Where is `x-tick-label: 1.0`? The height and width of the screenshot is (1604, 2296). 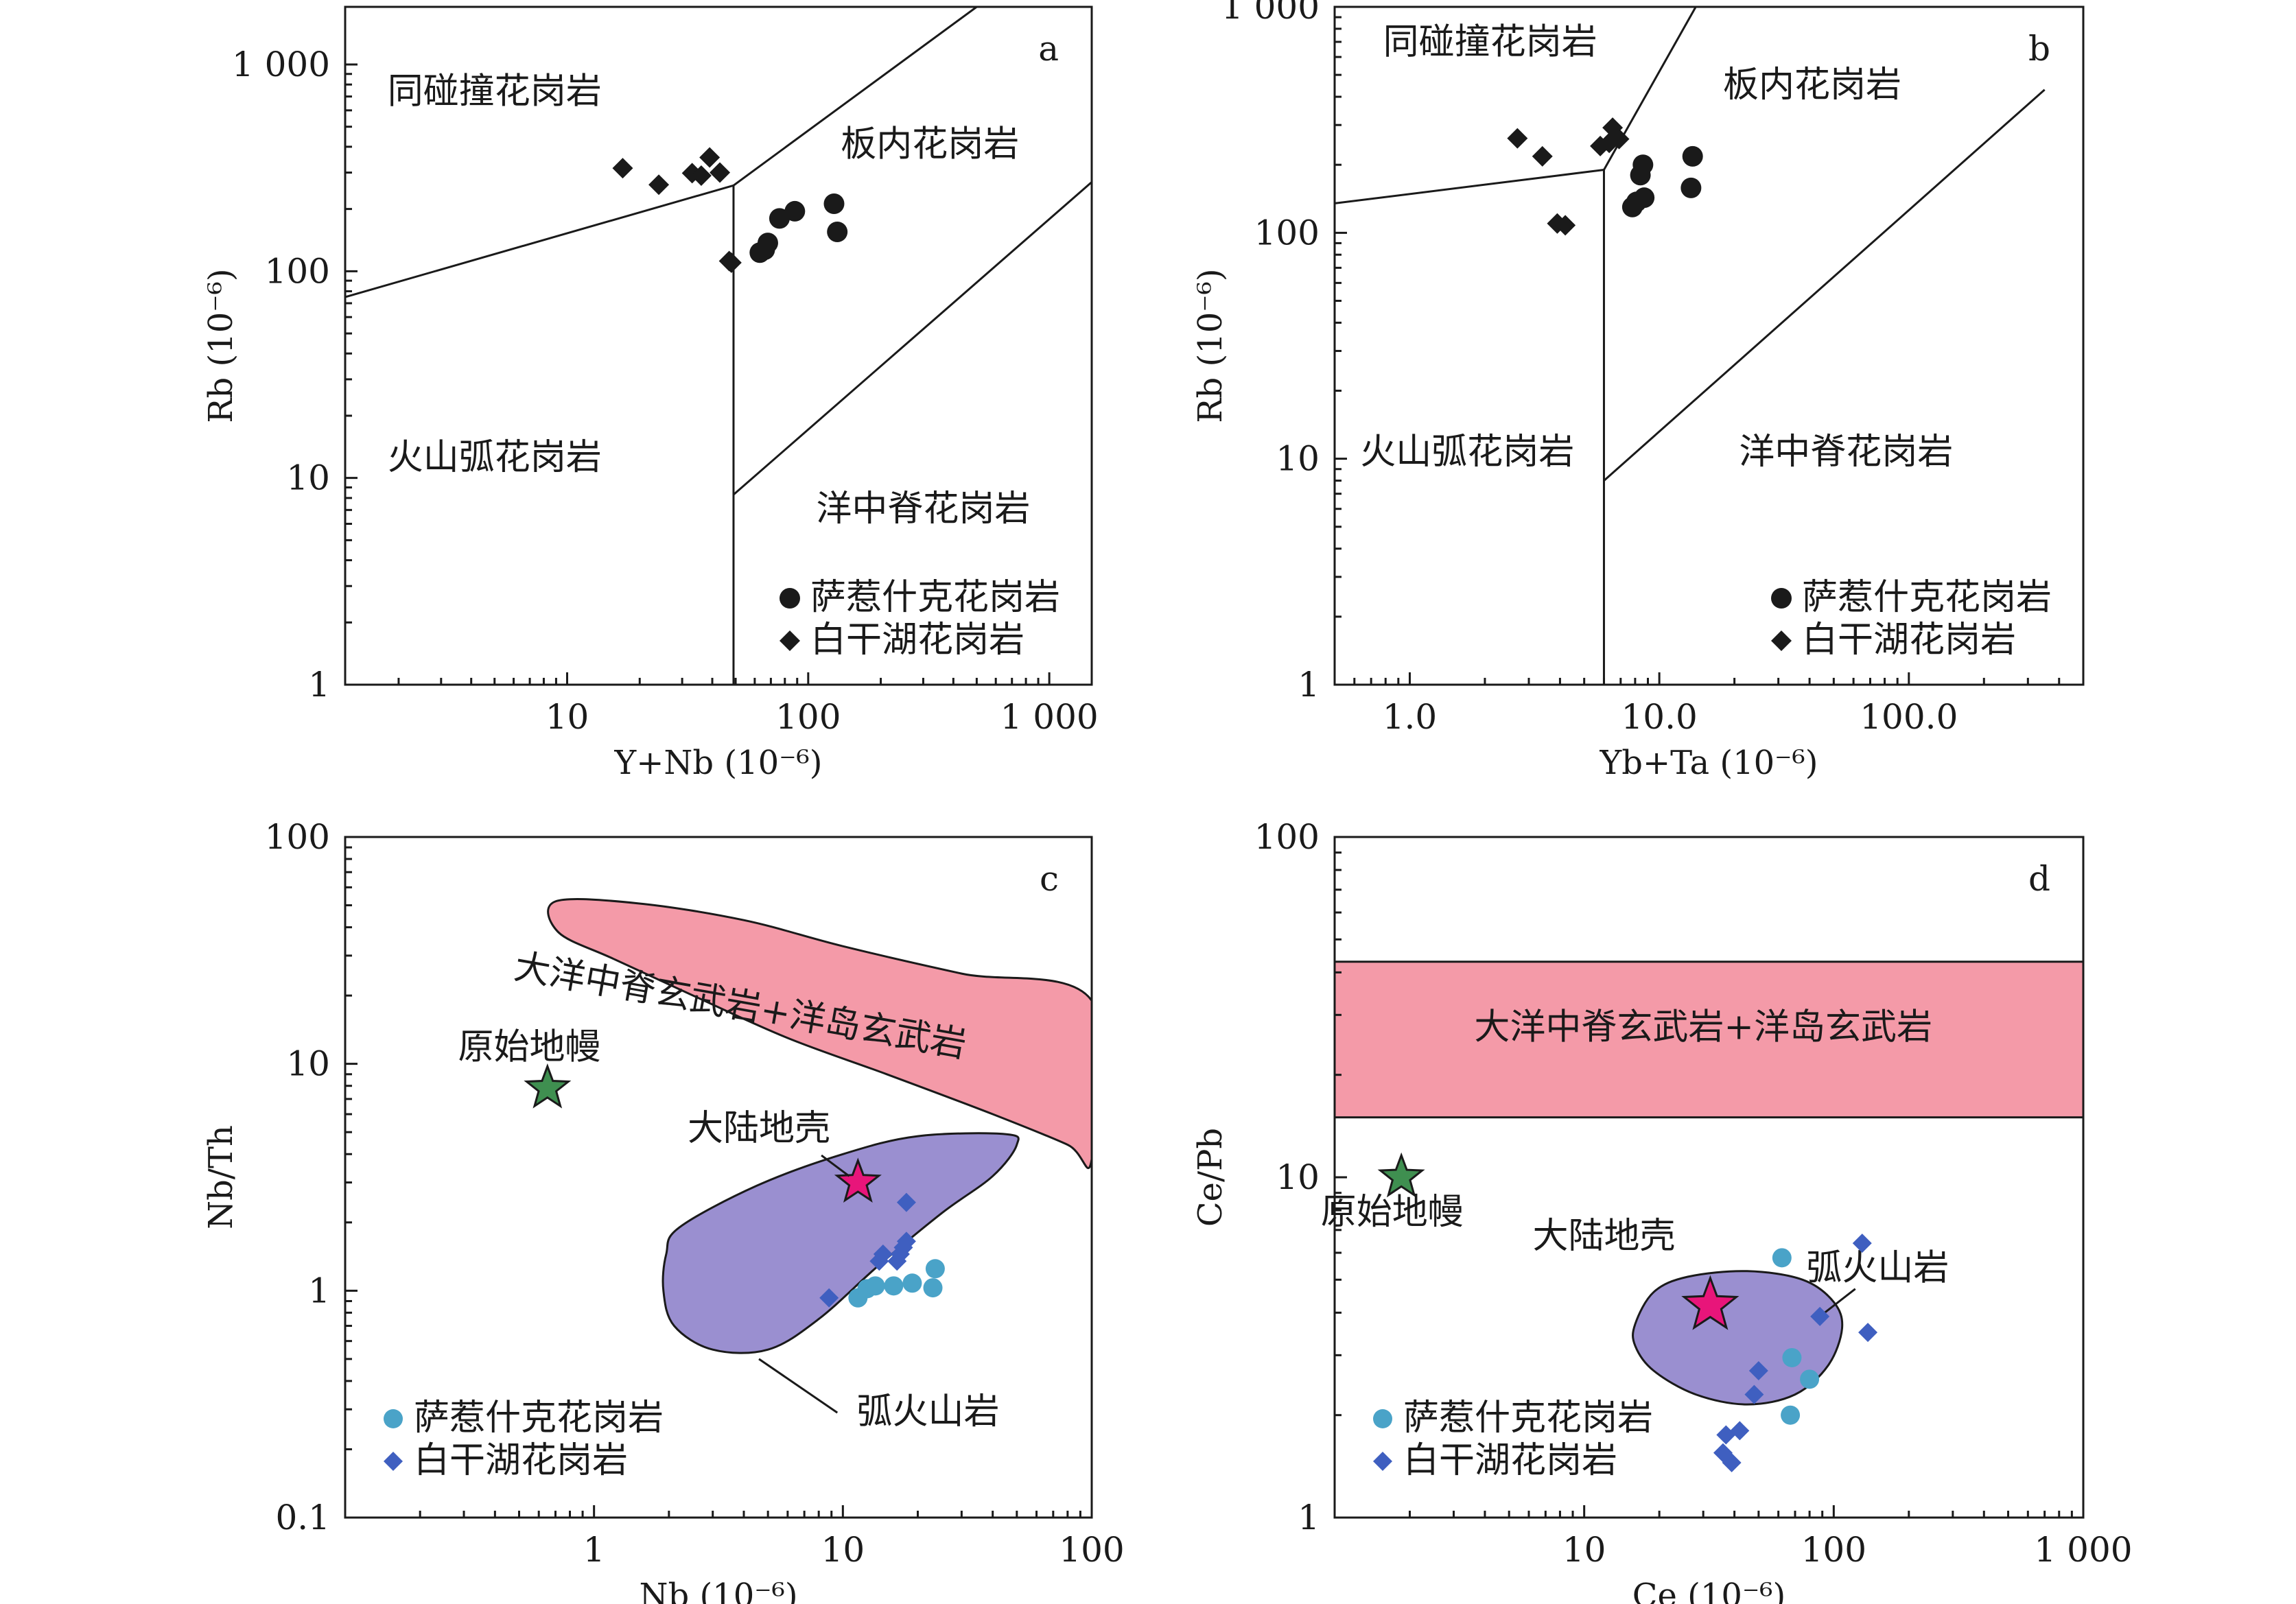
x-tick-label: 1.0 is located at coordinates (1410, 717).